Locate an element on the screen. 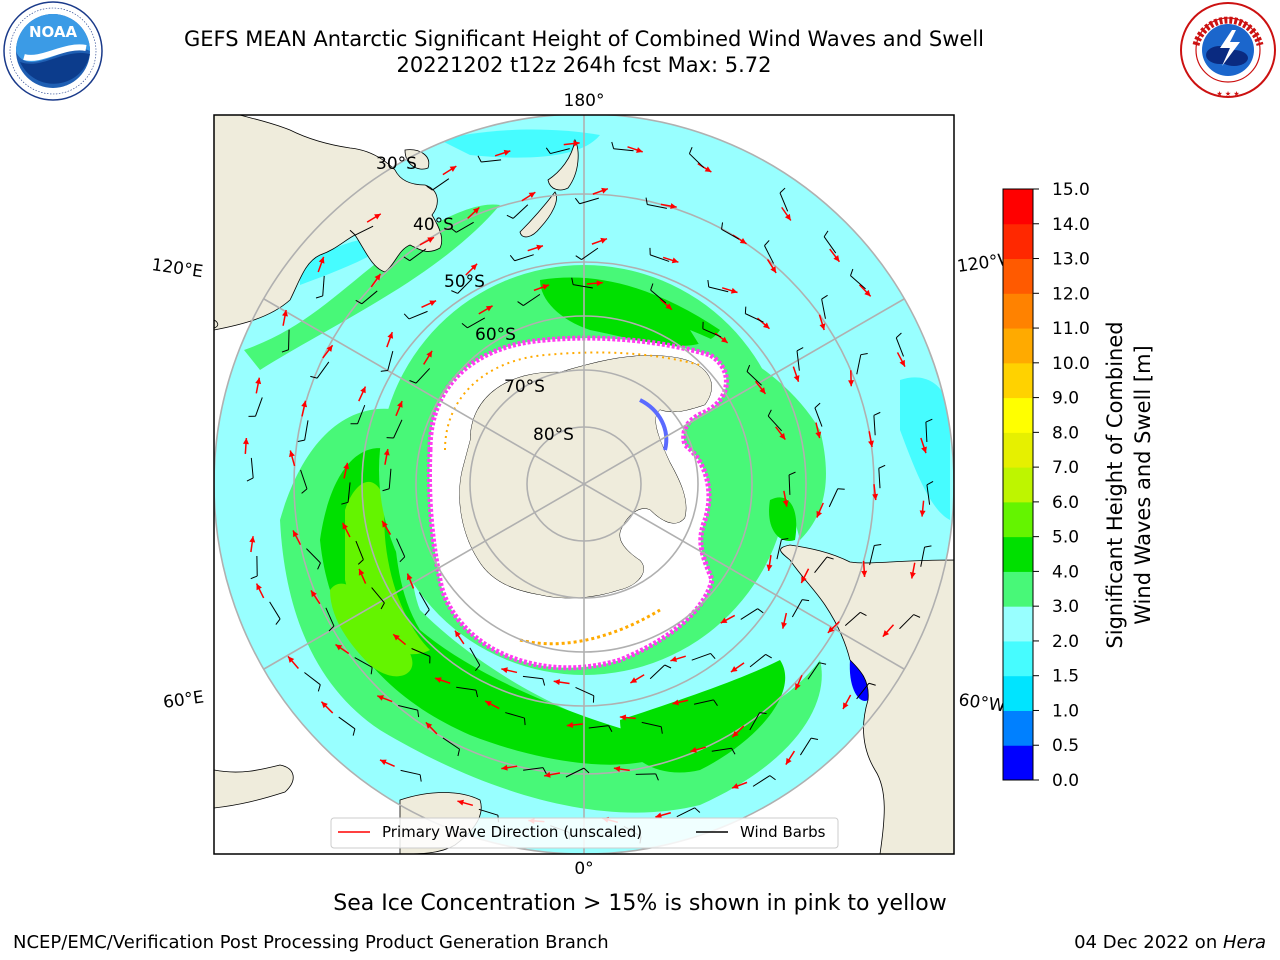 This screenshot has width=1280, height=960. colorbar-tick-label: 8.0 is located at coordinates (1065, 433).